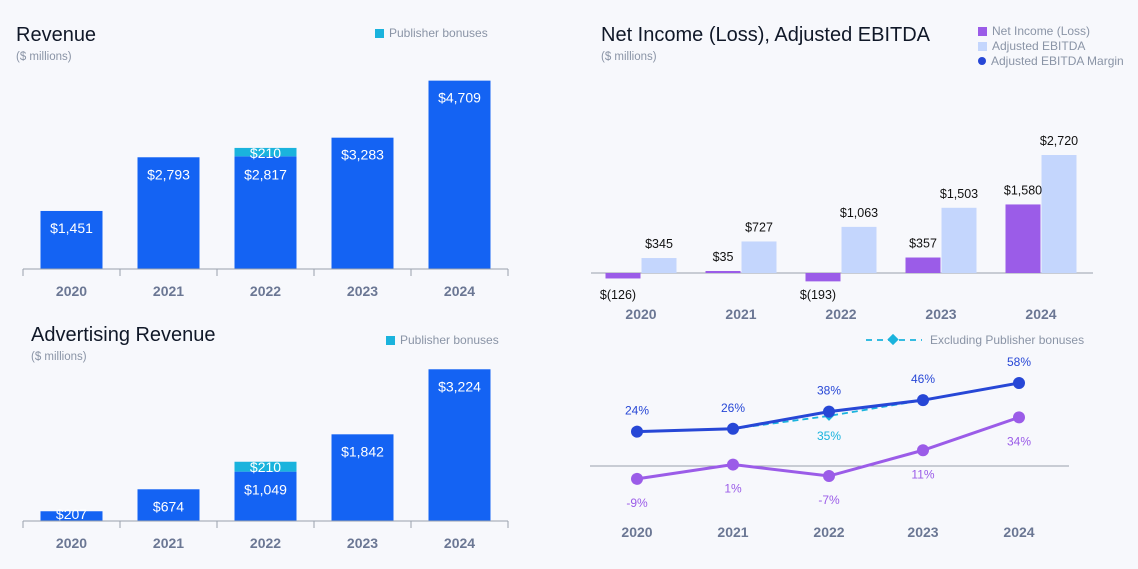 This screenshot has width=1138, height=569. What do you see at coordinates (362, 155) in the screenshot?
I see `revenue-value-label-2023: $3,283` at bounding box center [362, 155].